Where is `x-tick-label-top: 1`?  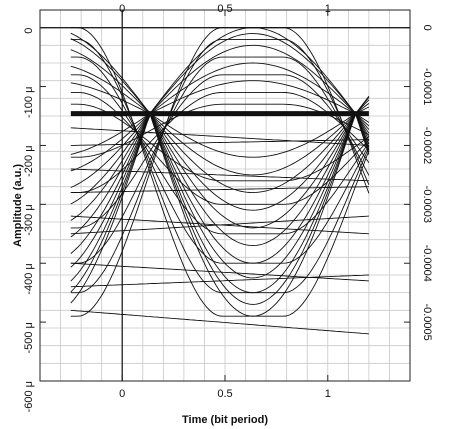
x-tick-label-top: 1 is located at coordinates (328, 9).